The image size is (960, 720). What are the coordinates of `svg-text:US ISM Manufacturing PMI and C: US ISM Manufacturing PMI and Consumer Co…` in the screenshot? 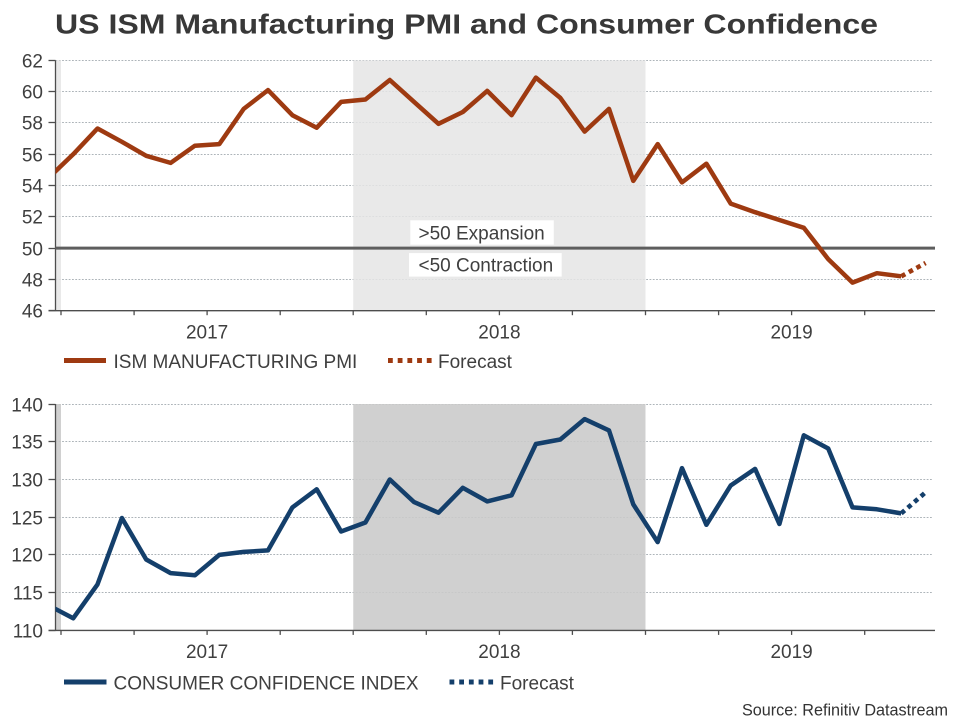 It's located at (466, 23).